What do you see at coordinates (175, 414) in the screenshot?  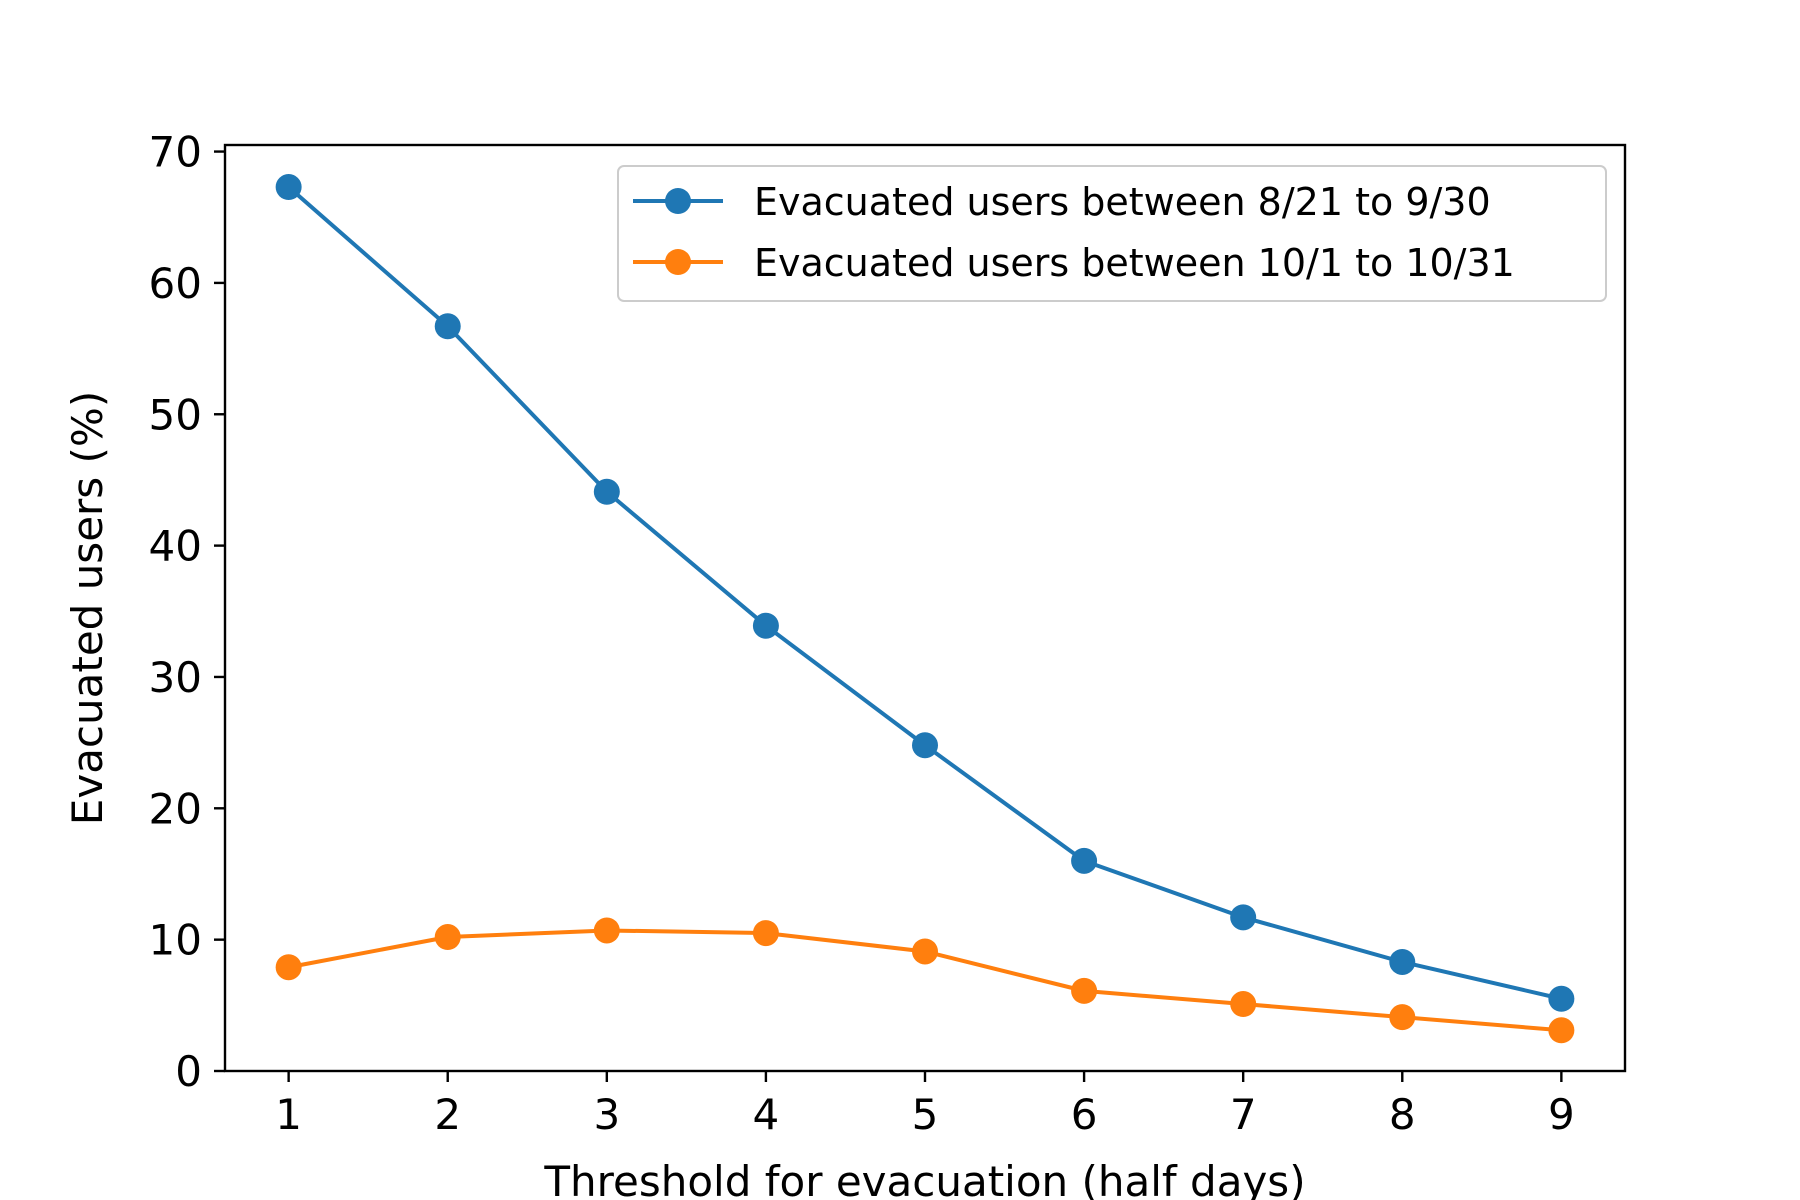 I see `y-tick-label: 50` at bounding box center [175, 414].